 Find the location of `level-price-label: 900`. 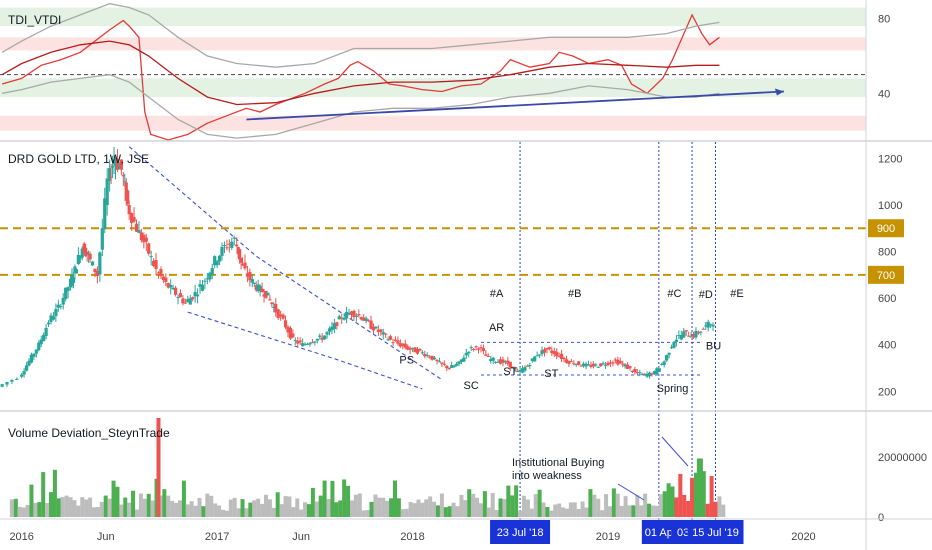

level-price-label: 900 is located at coordinates (886, 229).